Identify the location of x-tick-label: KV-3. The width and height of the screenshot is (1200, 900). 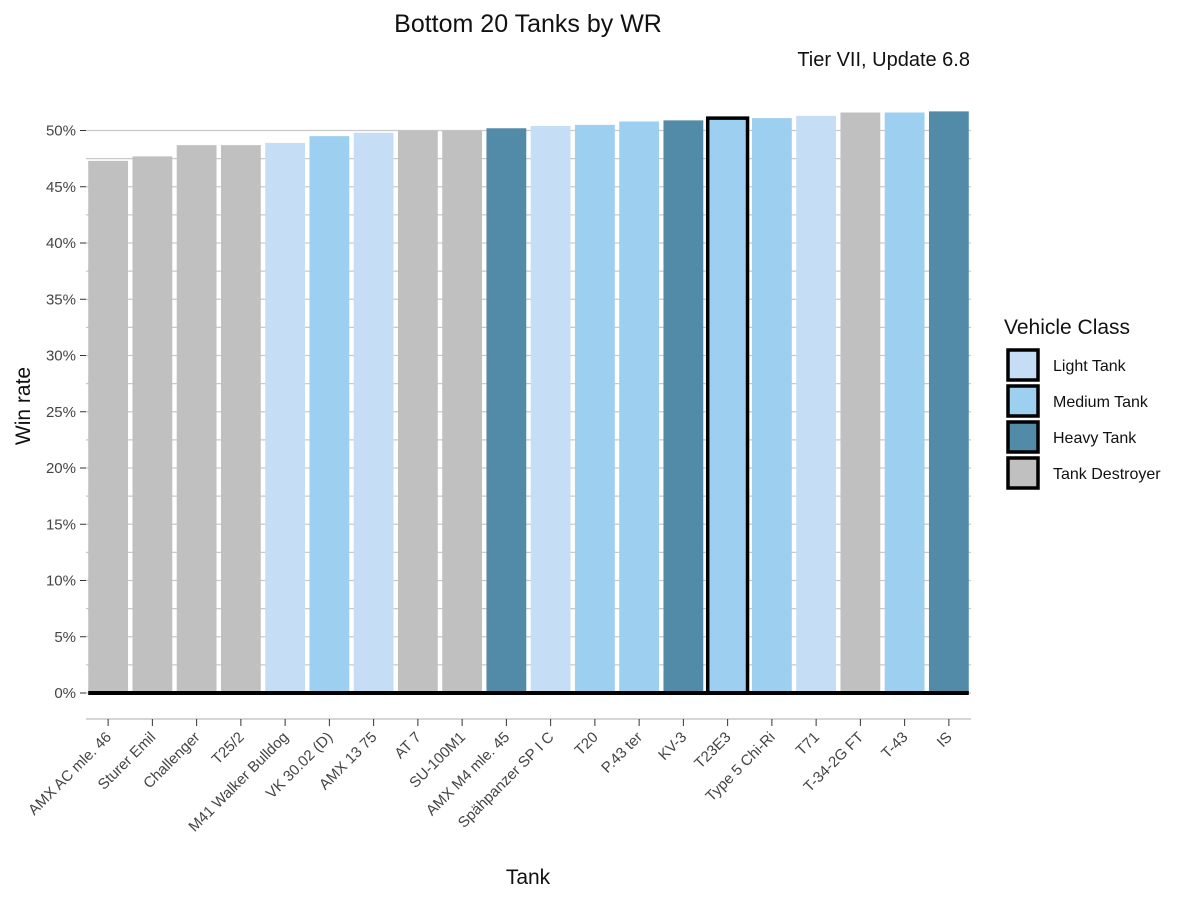
(672, 746).